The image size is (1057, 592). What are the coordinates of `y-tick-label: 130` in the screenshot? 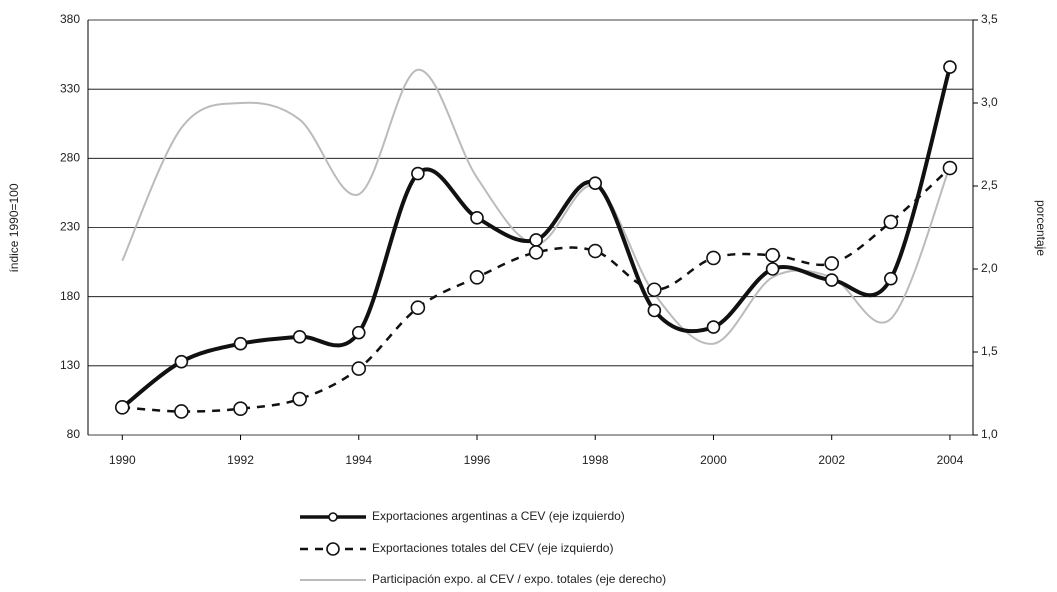 It's located at (70, 365).